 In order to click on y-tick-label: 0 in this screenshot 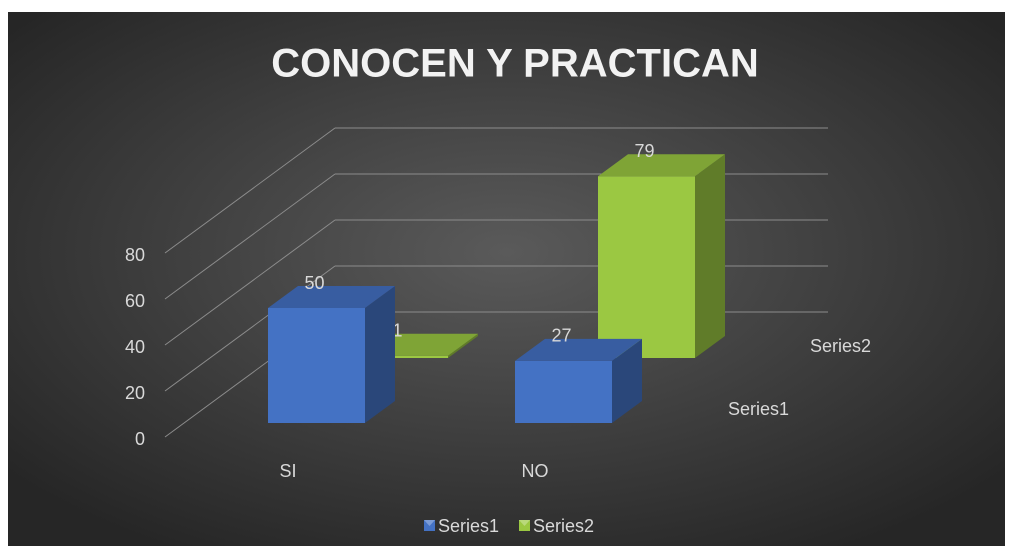, I will do `click(140, 439)`.